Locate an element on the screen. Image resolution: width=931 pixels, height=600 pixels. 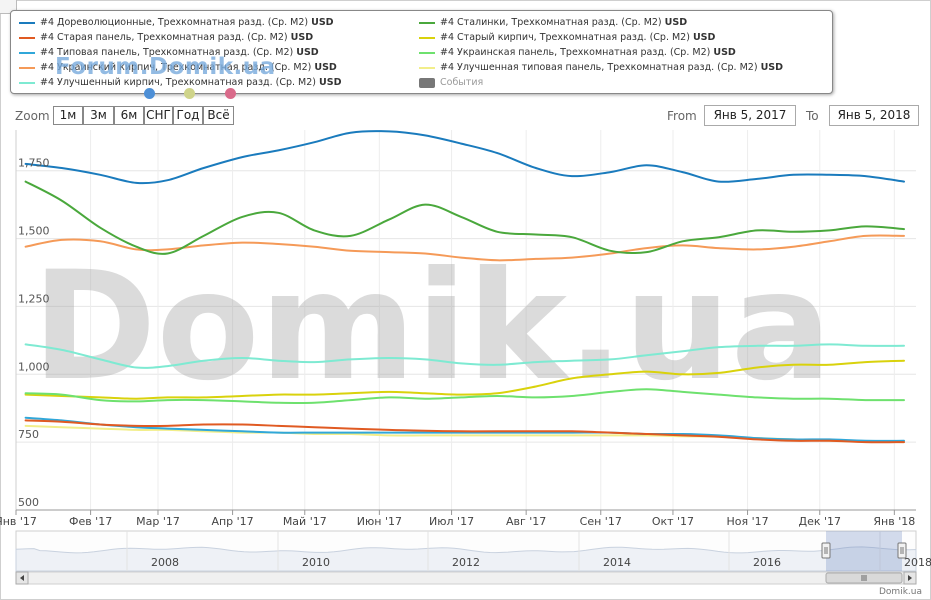
navigator-series is located at coordinates (466, 559).